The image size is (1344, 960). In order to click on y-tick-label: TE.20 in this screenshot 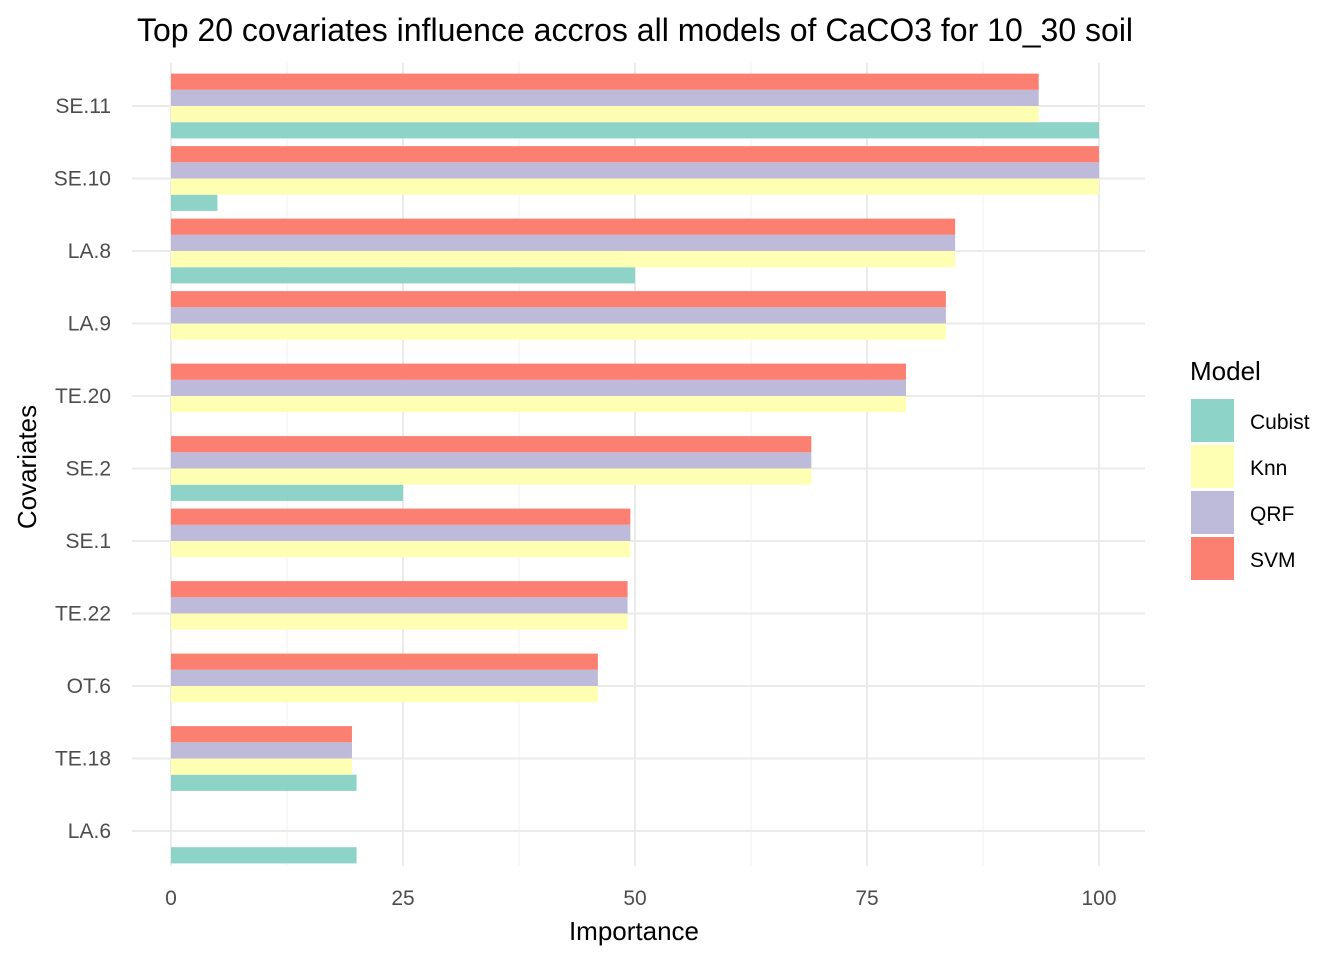, I will do `click(83, 396)`.